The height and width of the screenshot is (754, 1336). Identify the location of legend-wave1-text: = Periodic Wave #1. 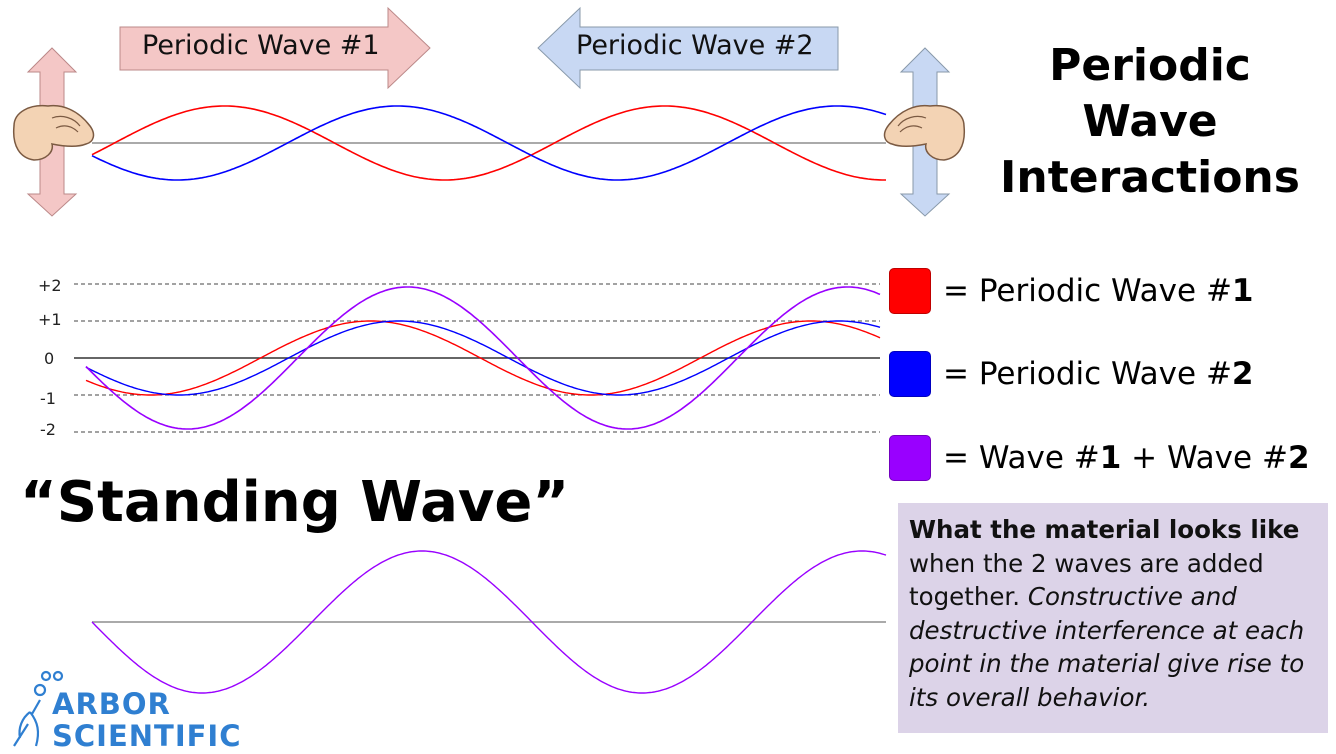
(1098, 291).